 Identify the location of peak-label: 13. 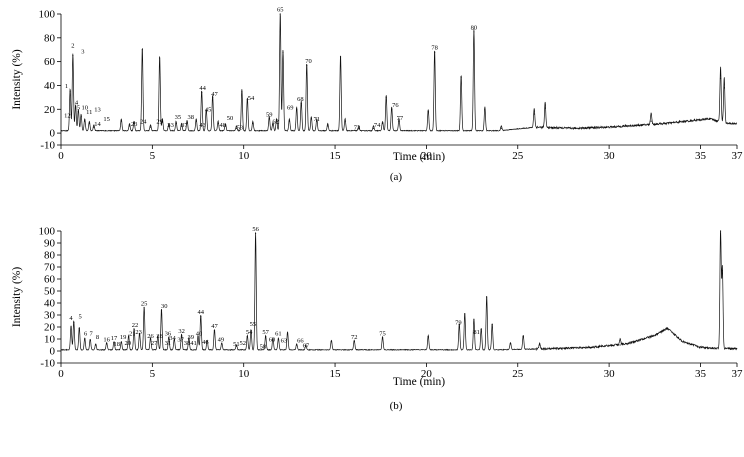
(97, 110).